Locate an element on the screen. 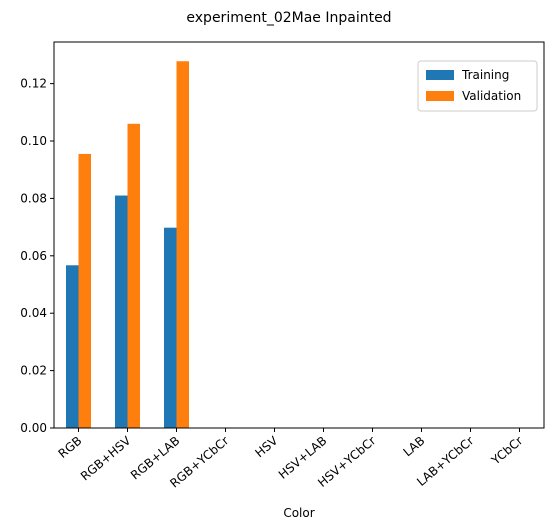  y-tick-label: 0.08 is located at coordinates (33, 198).